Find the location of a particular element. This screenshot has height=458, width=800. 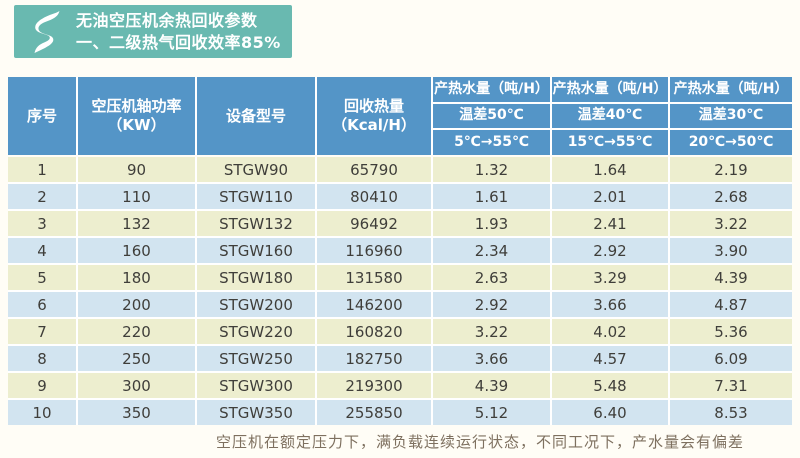

table-cell-no: 9 is located at coordinates (42, 385).